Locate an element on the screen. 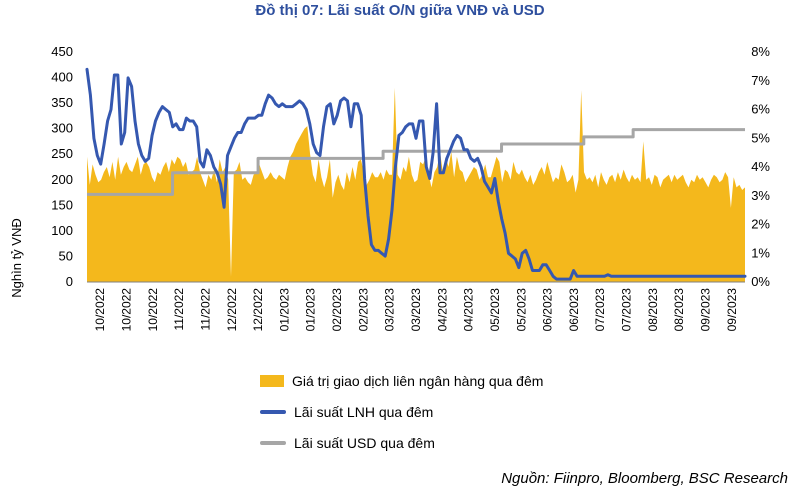  legend-item-area: Giá trị giao dịch liên ngân hàng qua đêm is located at coordinates (401, 381).